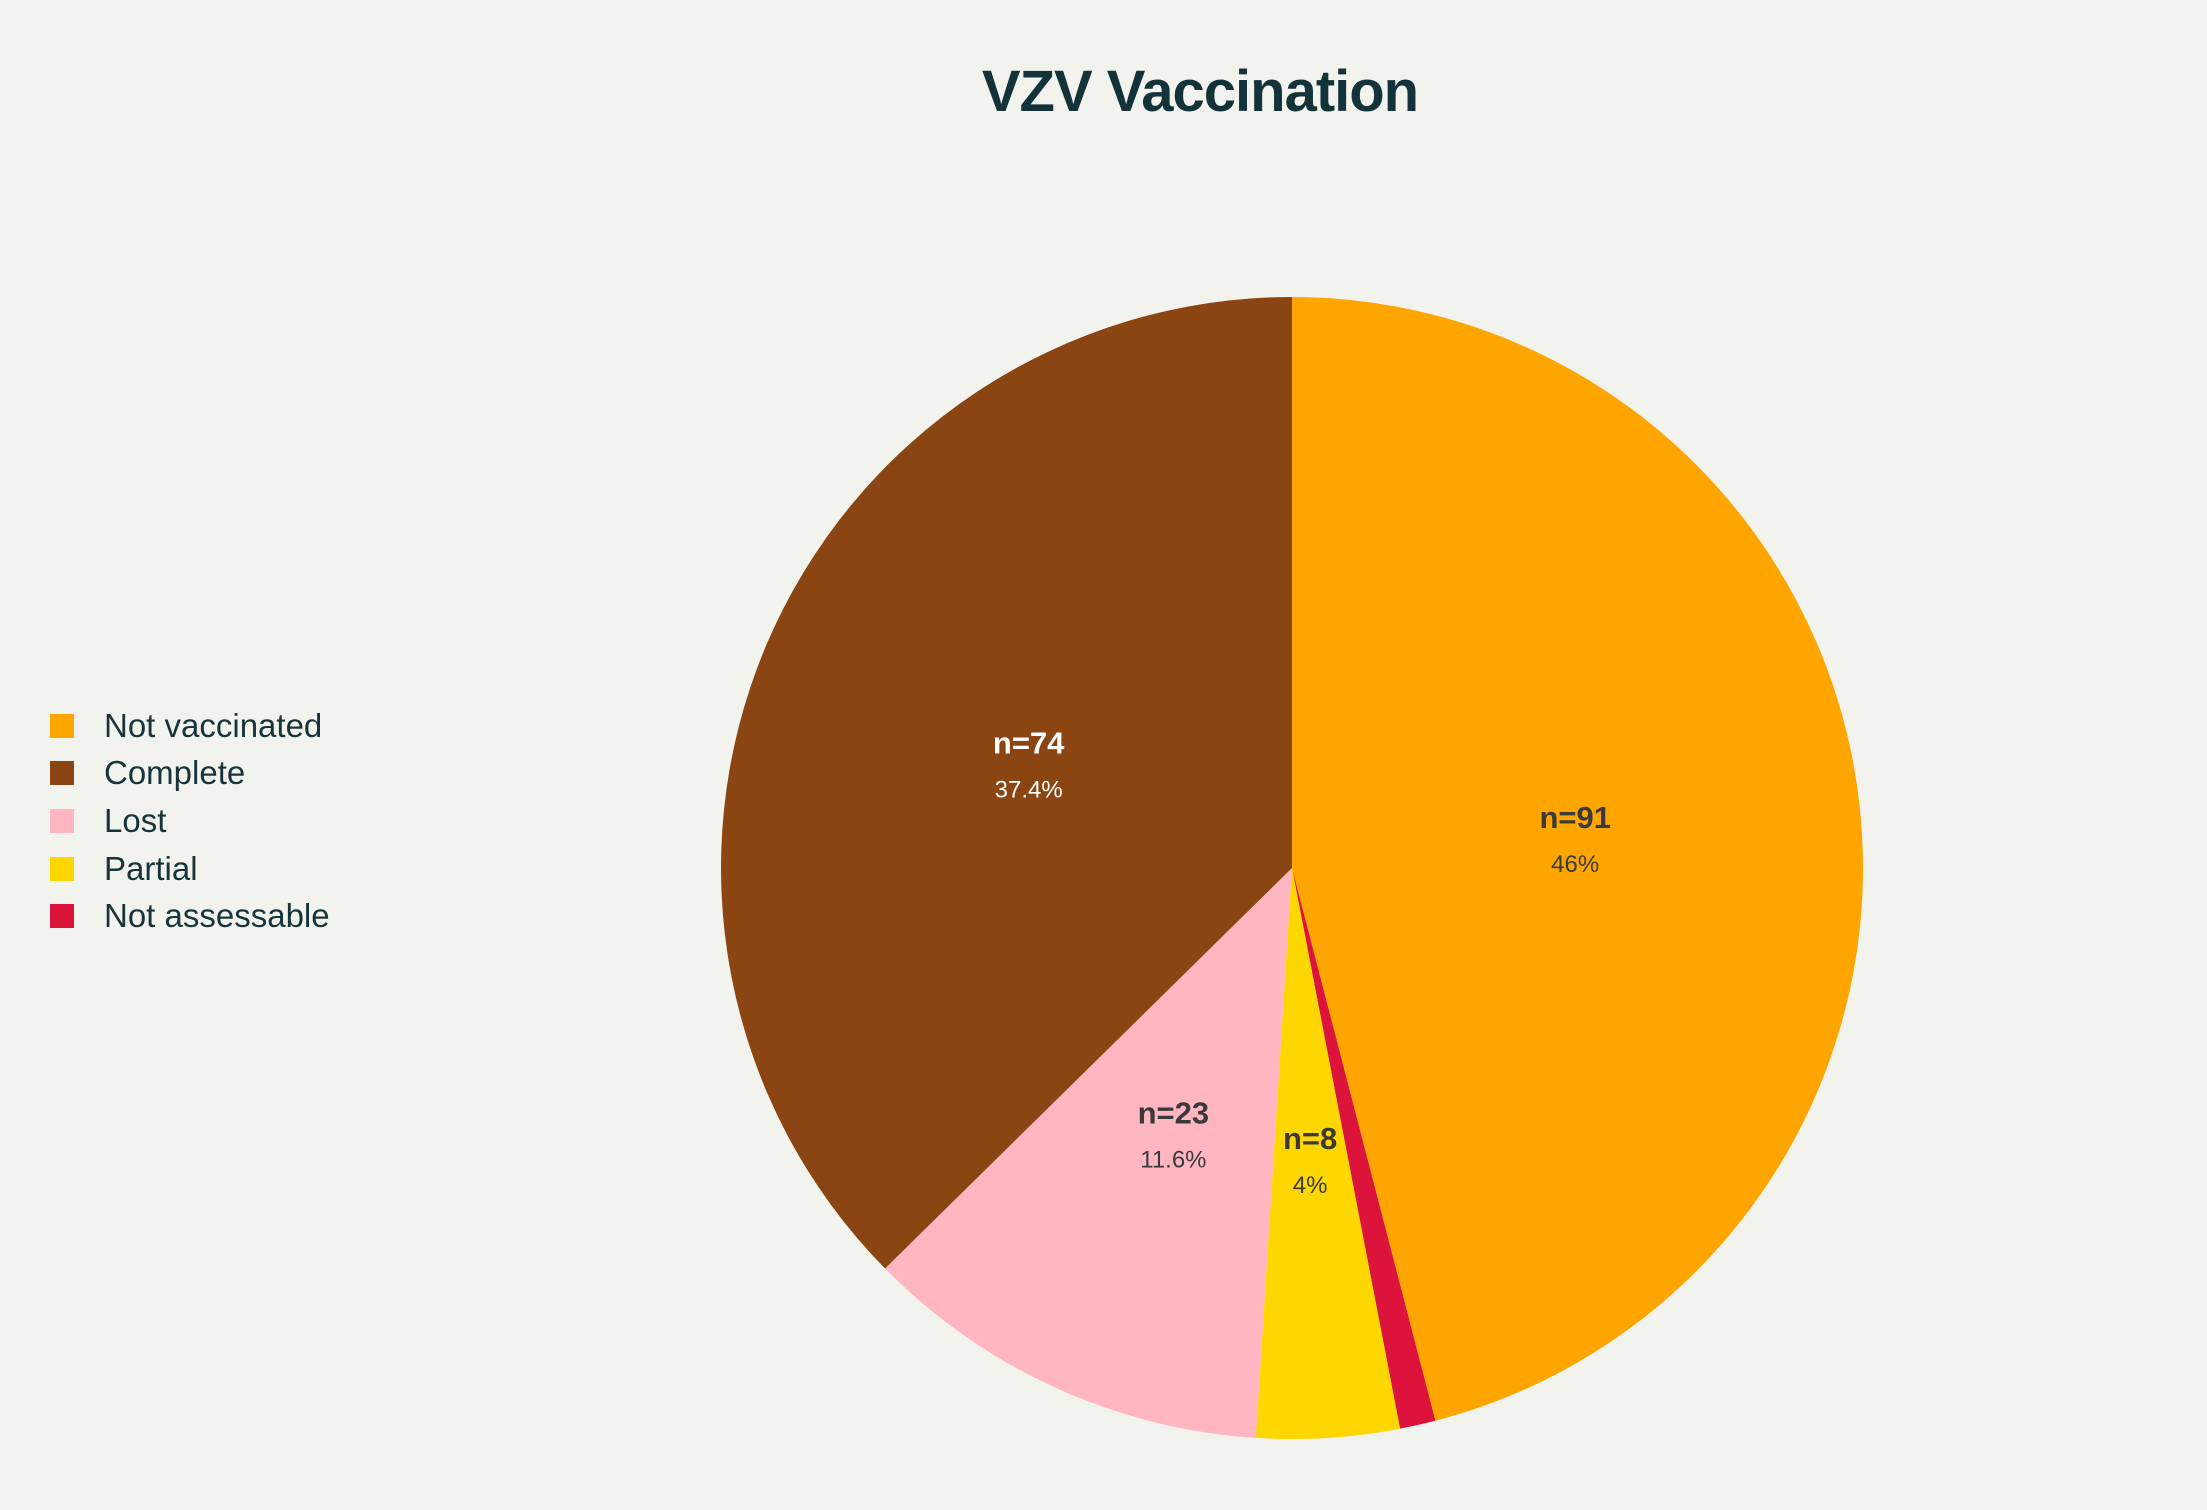 This screenshot has height=1510, width=2207. I want to click on slice-count-label: n=74, so click(1029, 743).